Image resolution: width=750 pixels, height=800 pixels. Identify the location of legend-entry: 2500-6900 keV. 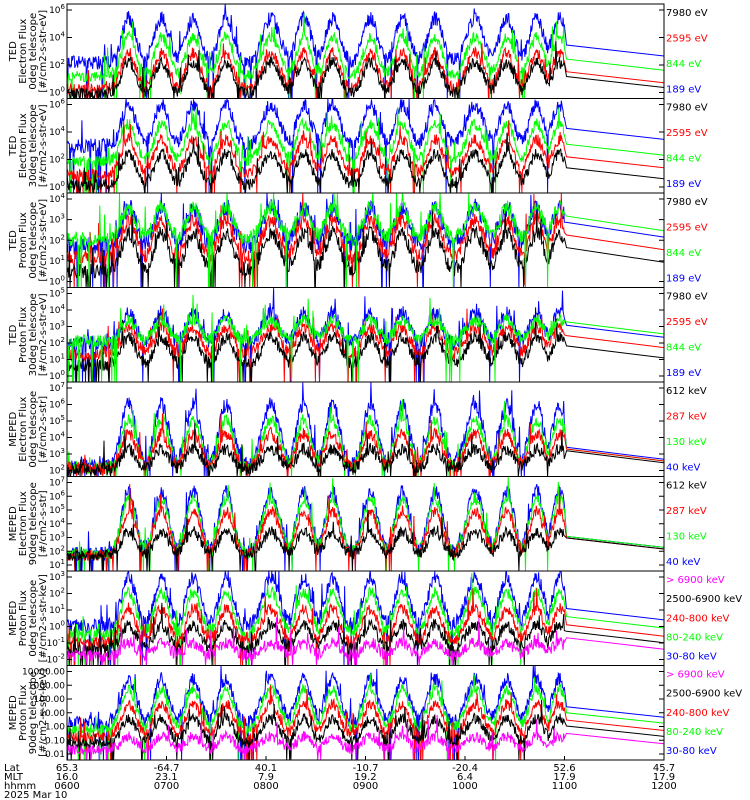
(704, 599).